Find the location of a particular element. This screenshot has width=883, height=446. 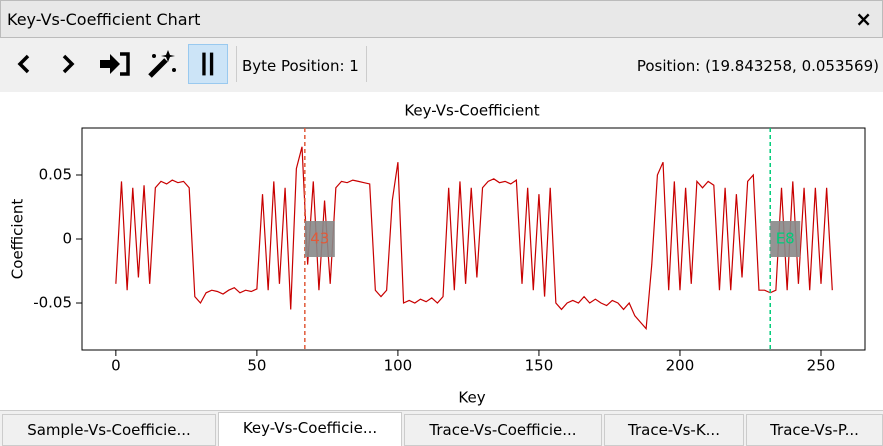

y-tick-label: 0.05 is located at coordinates (55, 174).